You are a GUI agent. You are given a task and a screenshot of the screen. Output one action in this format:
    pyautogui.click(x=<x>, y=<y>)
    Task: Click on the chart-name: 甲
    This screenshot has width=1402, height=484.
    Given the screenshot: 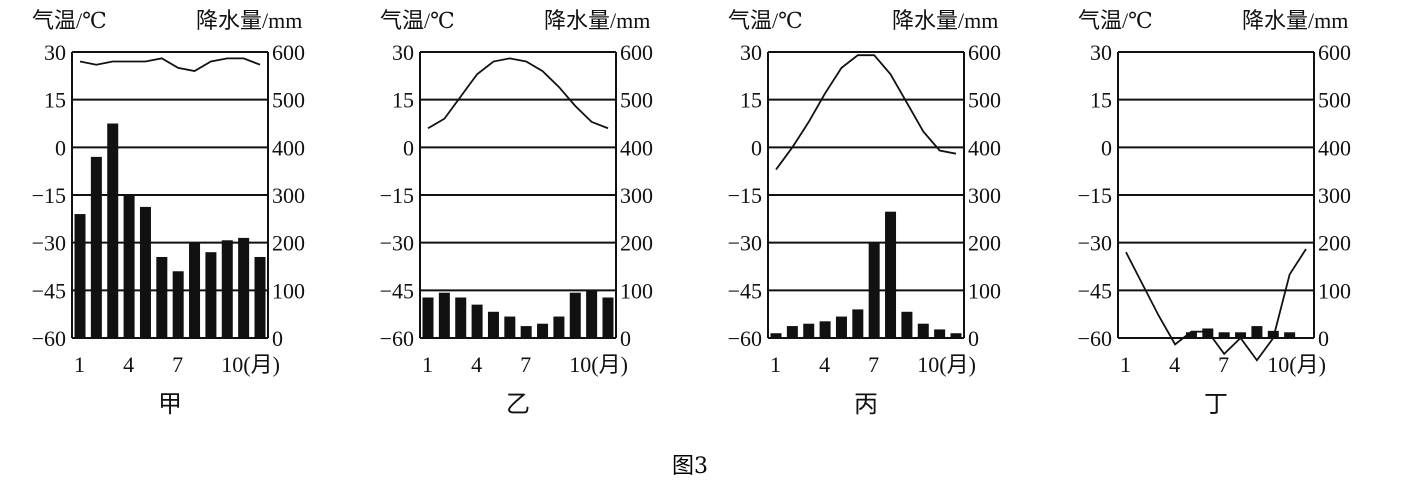 What is the action you would take?
    pyautogui.click(x=170, y=405)
    